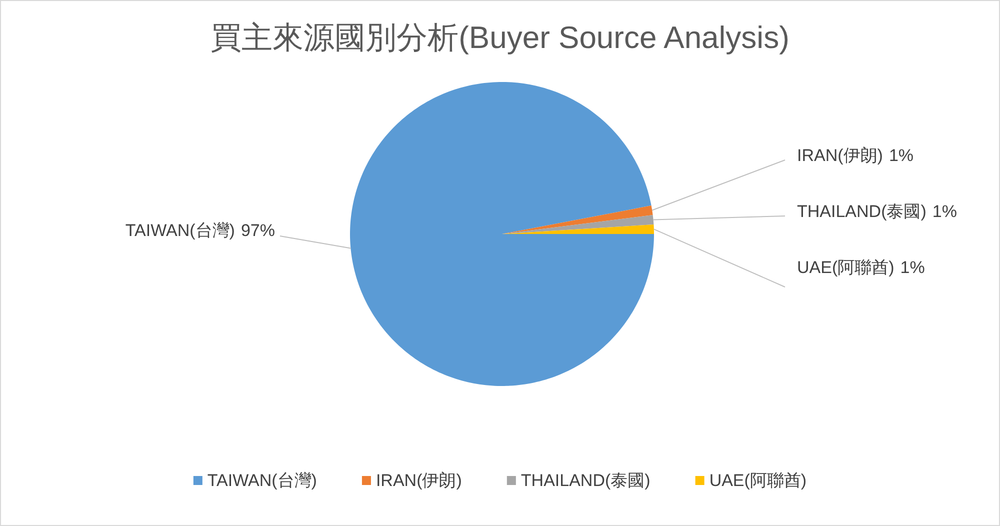 Image resolution: width=1000 pixels, height=526 pixels. I want to click on legend-label: TAIWAN(台灣), so click(262, 480).